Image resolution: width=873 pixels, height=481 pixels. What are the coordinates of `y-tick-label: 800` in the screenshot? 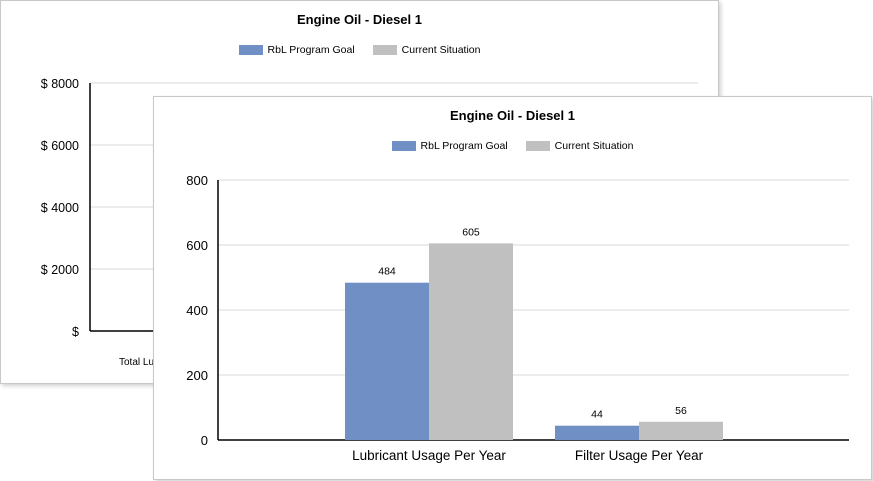 It's located at (197, 180).